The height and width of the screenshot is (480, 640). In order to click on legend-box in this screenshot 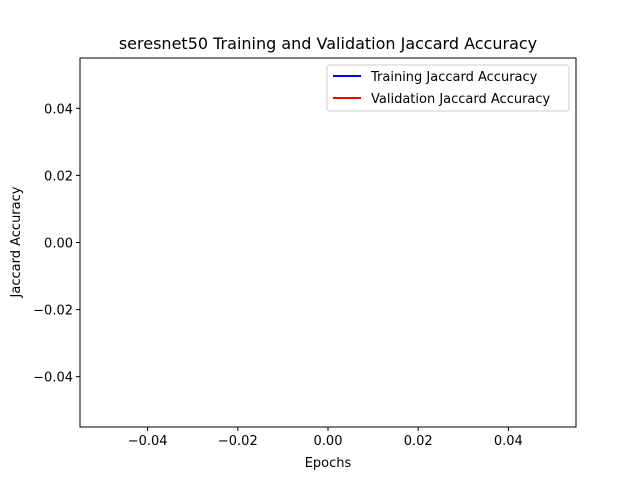, I will do `click(448, 88)`.